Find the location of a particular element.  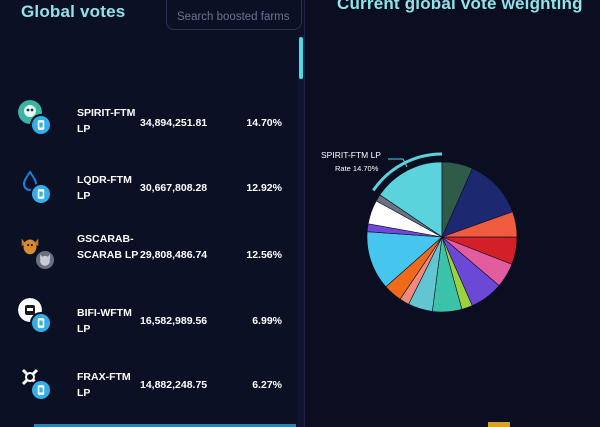

global-votes-title: Global votes is located at coordinates (73, 11).